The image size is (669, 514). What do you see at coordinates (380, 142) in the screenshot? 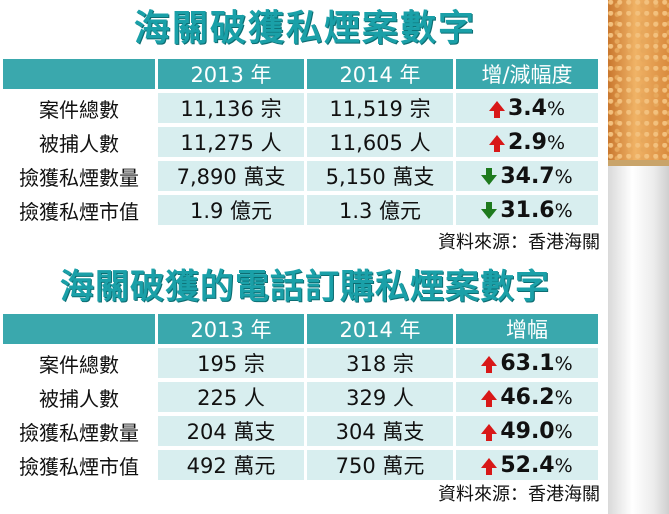
I see `value-2014: 11,605 人` at bounding box center [380, 142].